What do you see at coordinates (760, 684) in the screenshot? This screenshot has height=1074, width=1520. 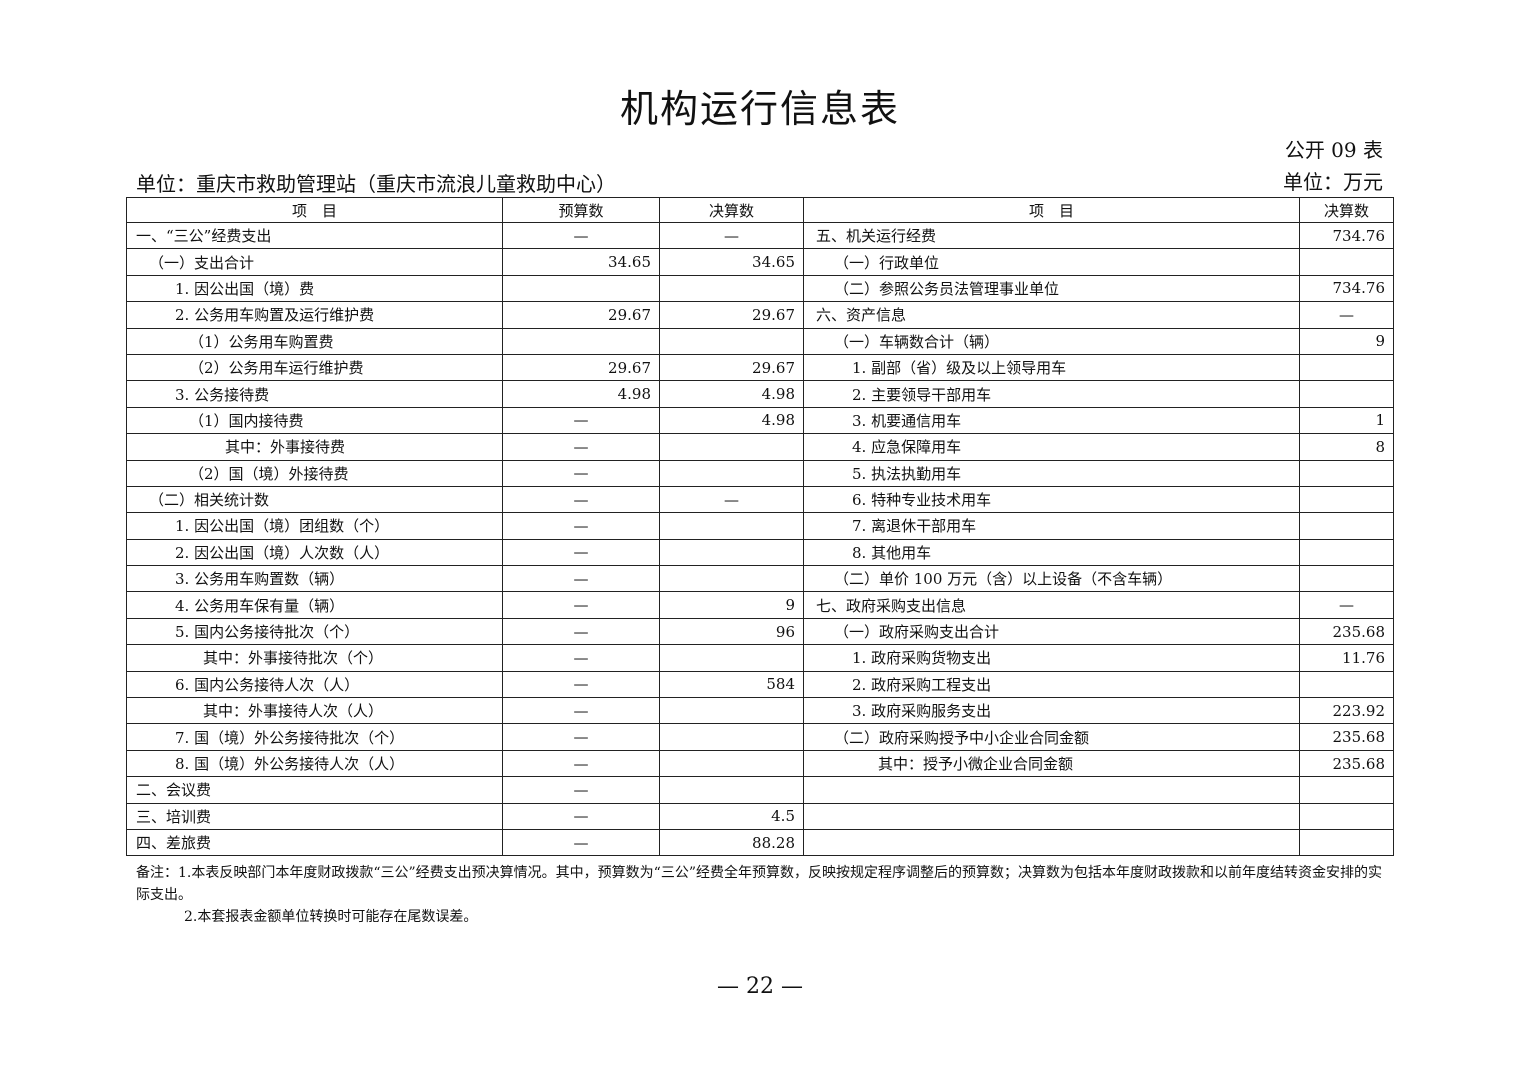 I see `table-row: 6. 国内公务接待人次（人） —584 2. 政府采购工程支出` at bounding box center [760, 684].